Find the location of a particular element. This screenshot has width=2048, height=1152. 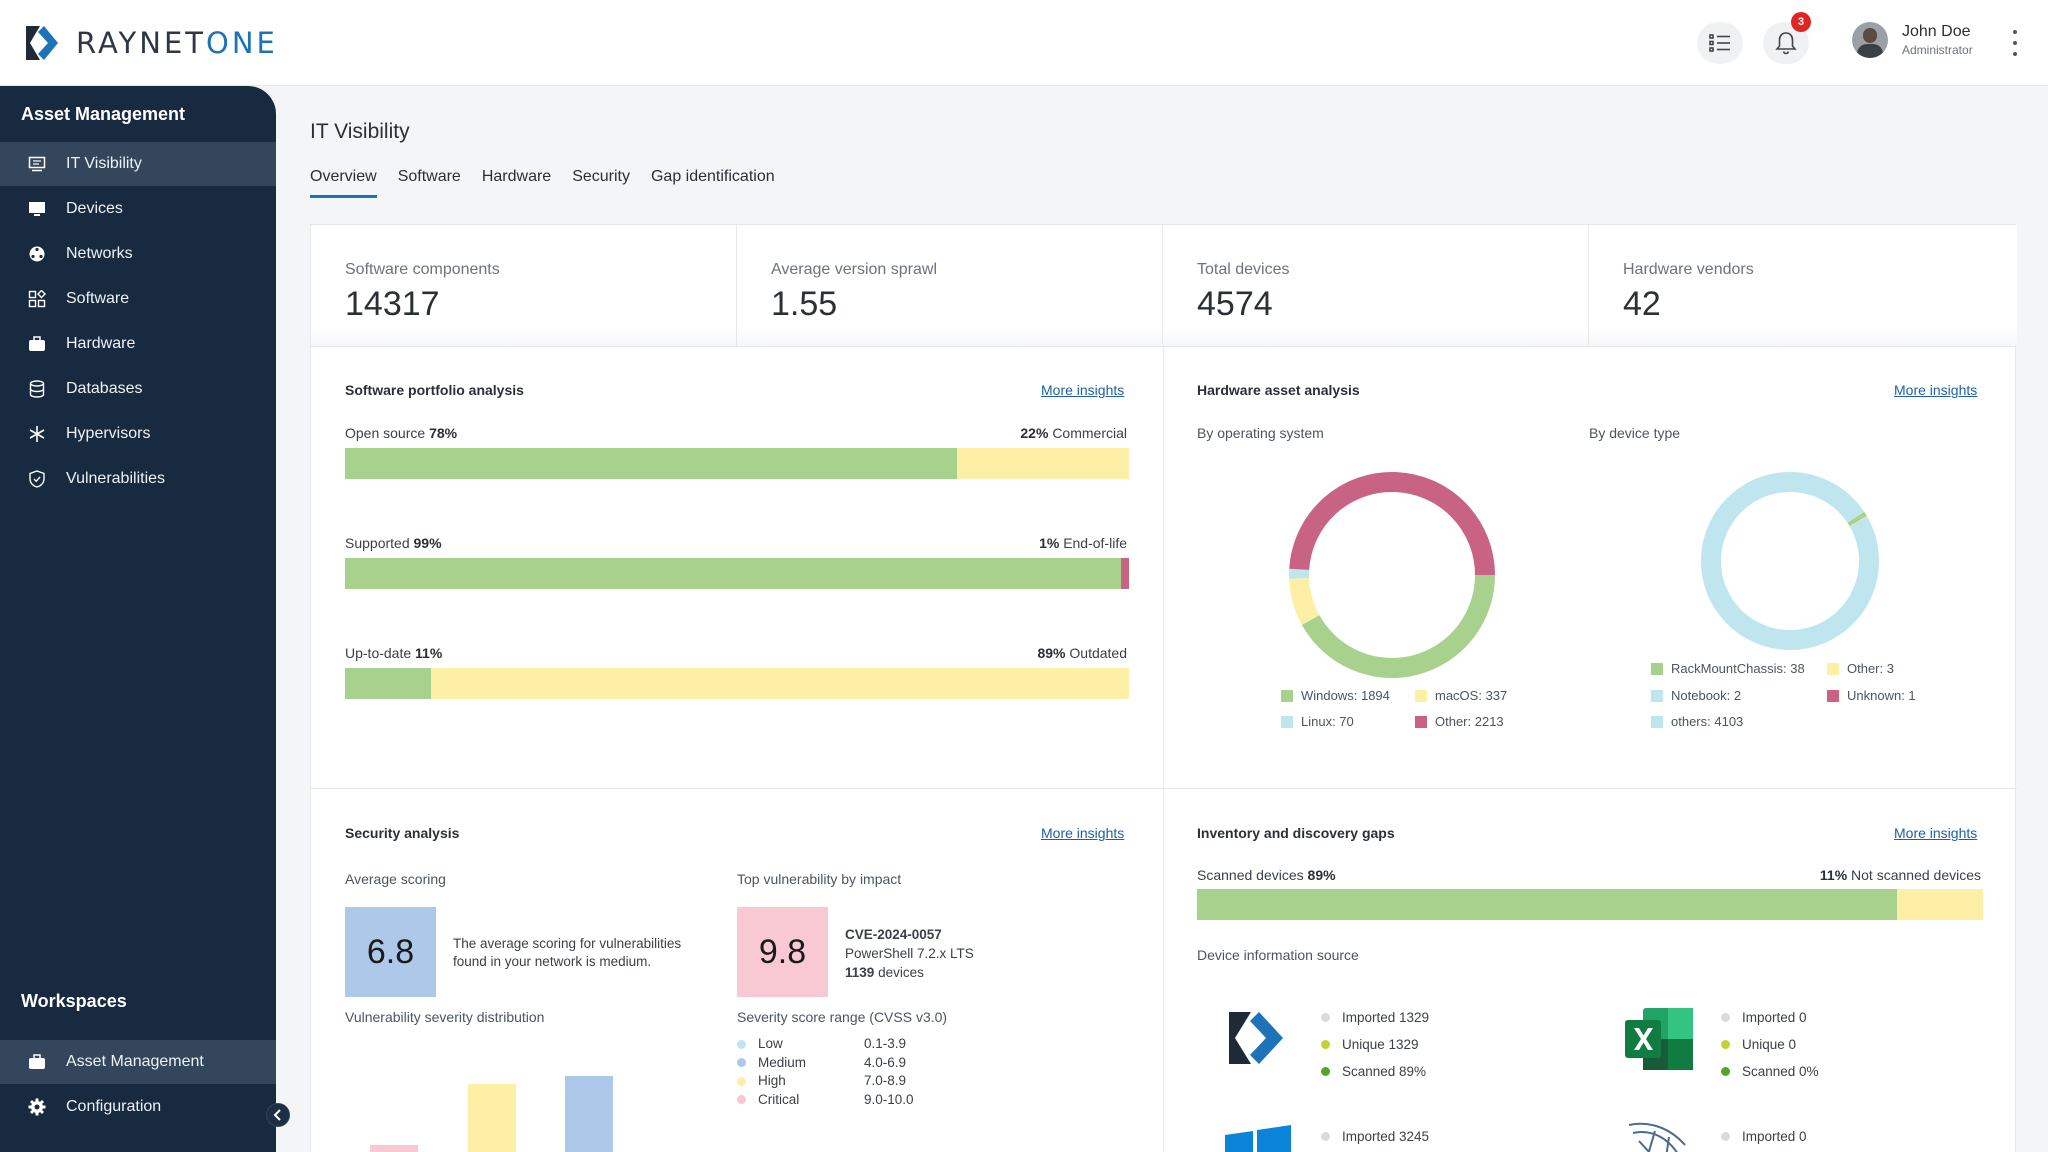

tab-security: Security is located at coordinates (601, 176).